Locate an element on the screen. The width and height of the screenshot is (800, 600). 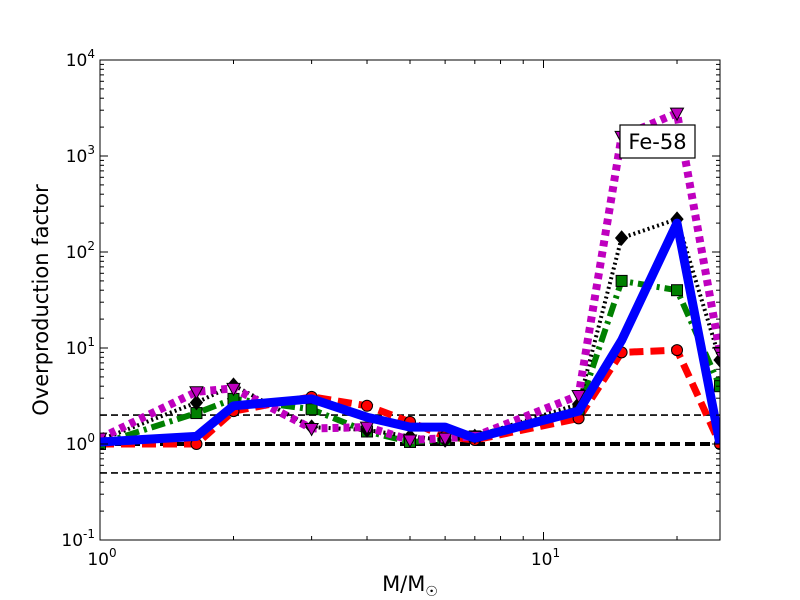
annotation-box is located at coordinates (657, 141).